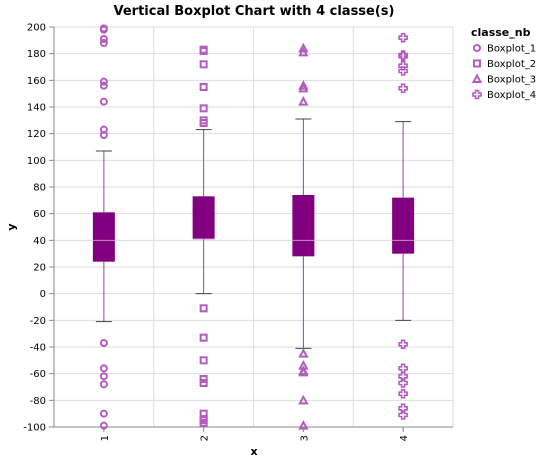 The height and width of the screenshot is (460, 541). Describe the element at coordinates (38, 401) in the screenshot. I see `y-tick-label: -80` at that location.